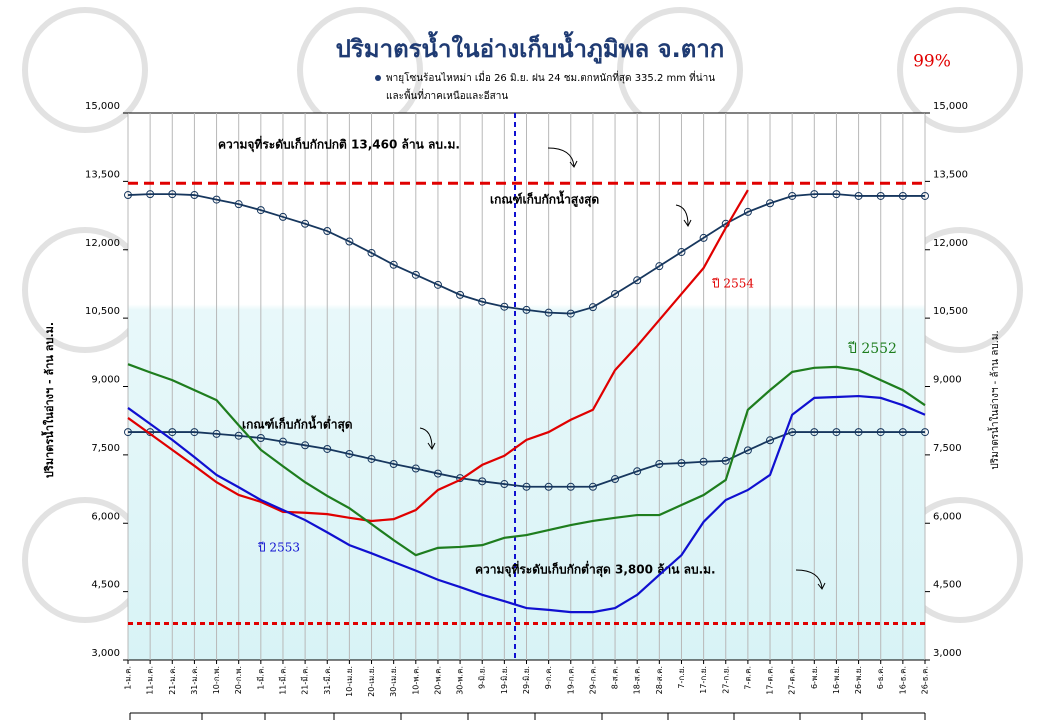 This screenshot has width=1040, height=720. Describe the element at coordinates (947, 448) in the screenshot. I see `y2-tick-label: 7,500` at that location.